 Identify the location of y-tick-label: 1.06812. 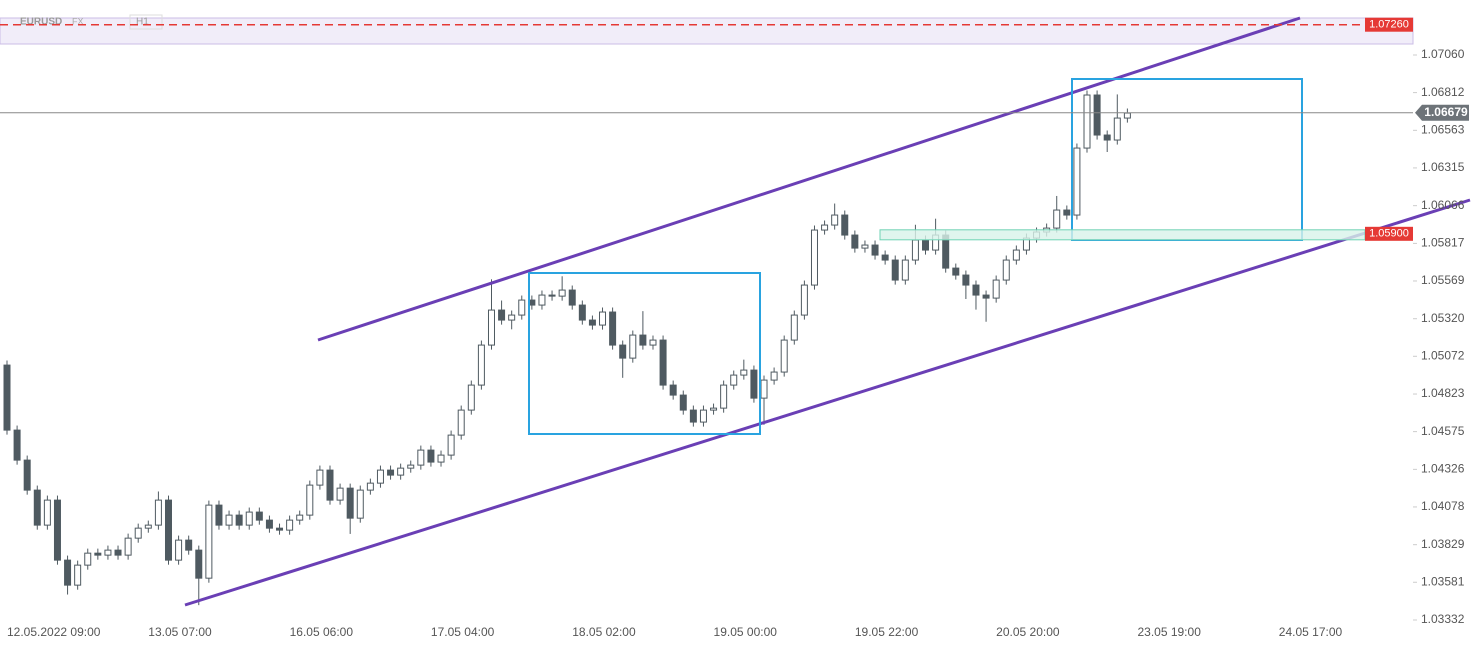
(1443, 92).